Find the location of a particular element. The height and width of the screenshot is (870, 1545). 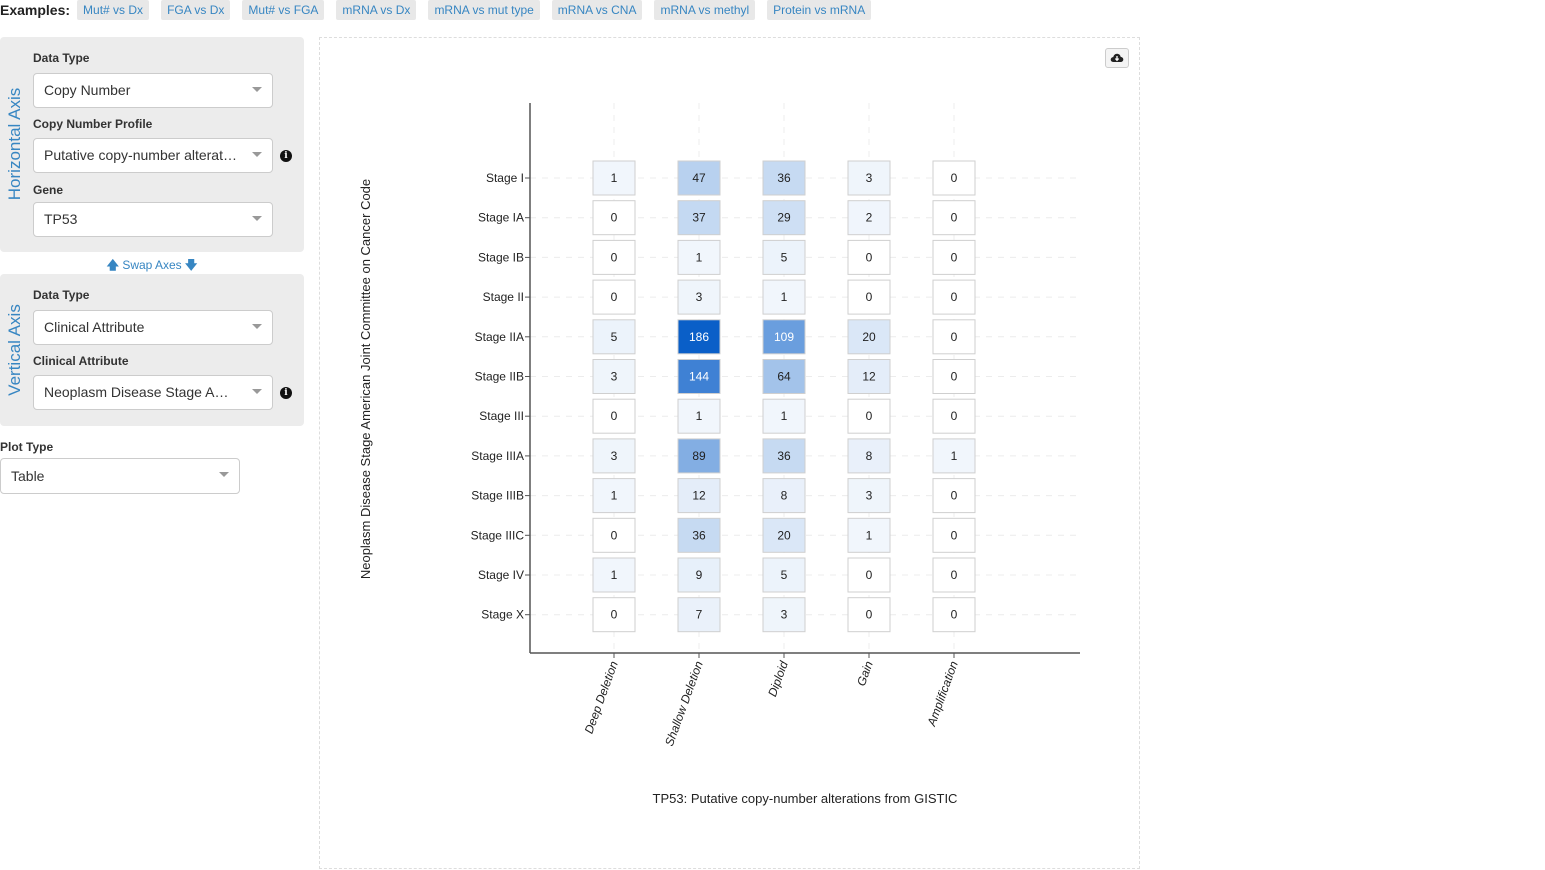

y-tick-label: Stage IIA is located at coordinates (499, 337).